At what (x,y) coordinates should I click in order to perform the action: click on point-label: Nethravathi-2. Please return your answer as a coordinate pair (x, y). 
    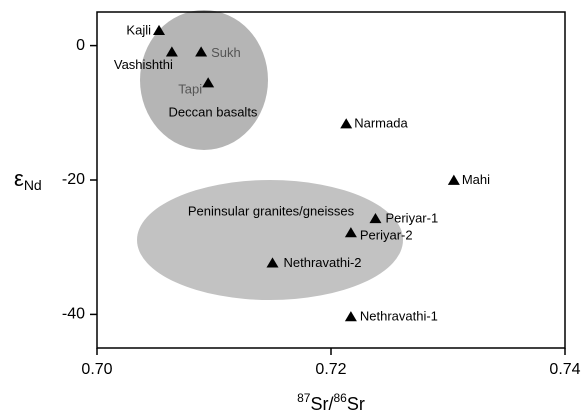
    Looking at the image, I should click on (323, 262).